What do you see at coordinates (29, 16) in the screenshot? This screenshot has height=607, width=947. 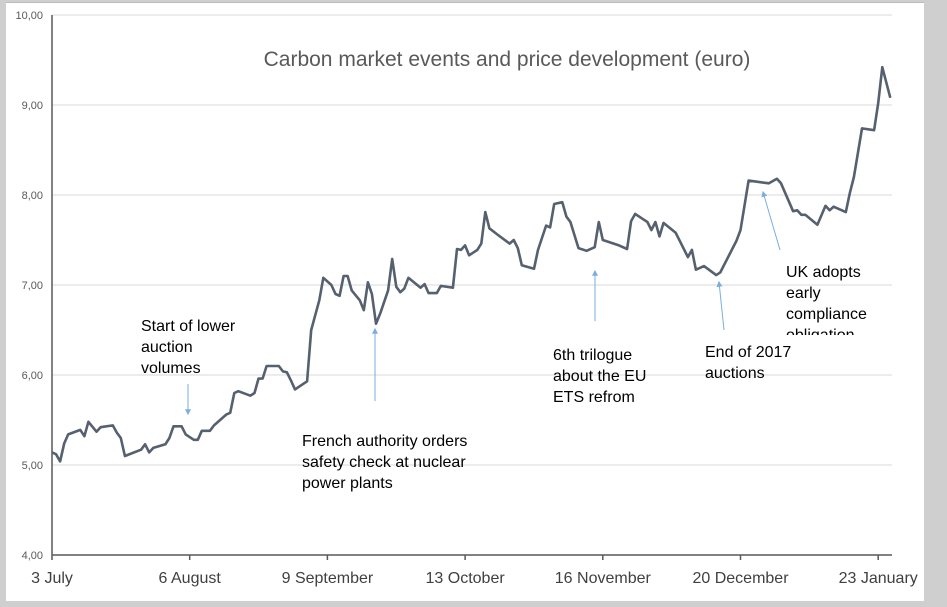 I see `y-tick-label: 10,00` at bounding box center [29, 16].